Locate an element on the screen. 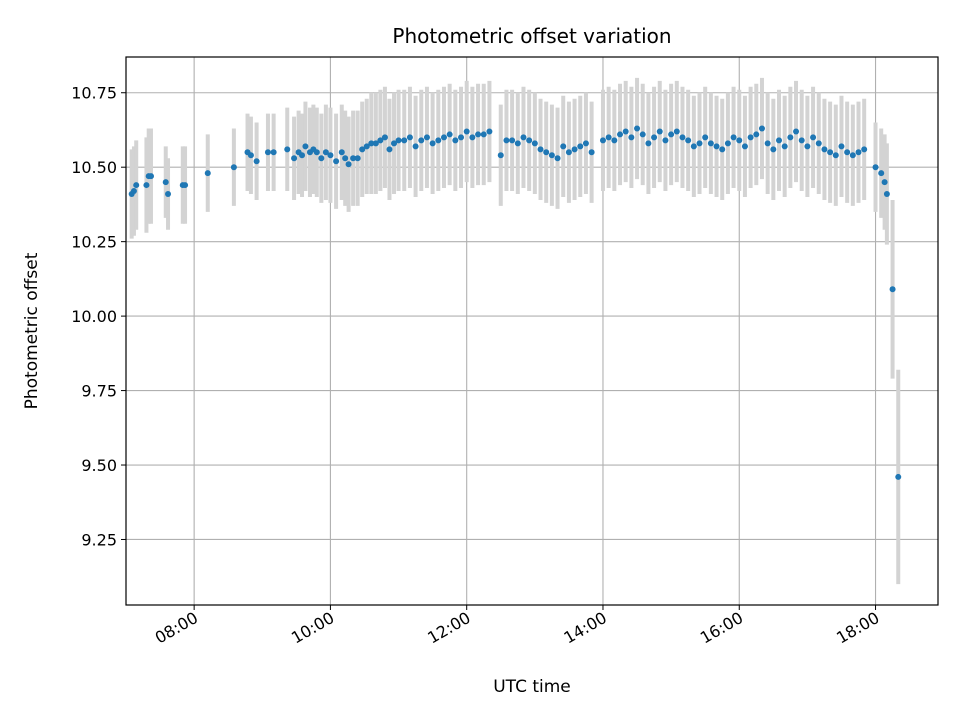 This screenshot has height=720, width=960. y-tick-label: 9.75 is located at coordinates (99, 391).